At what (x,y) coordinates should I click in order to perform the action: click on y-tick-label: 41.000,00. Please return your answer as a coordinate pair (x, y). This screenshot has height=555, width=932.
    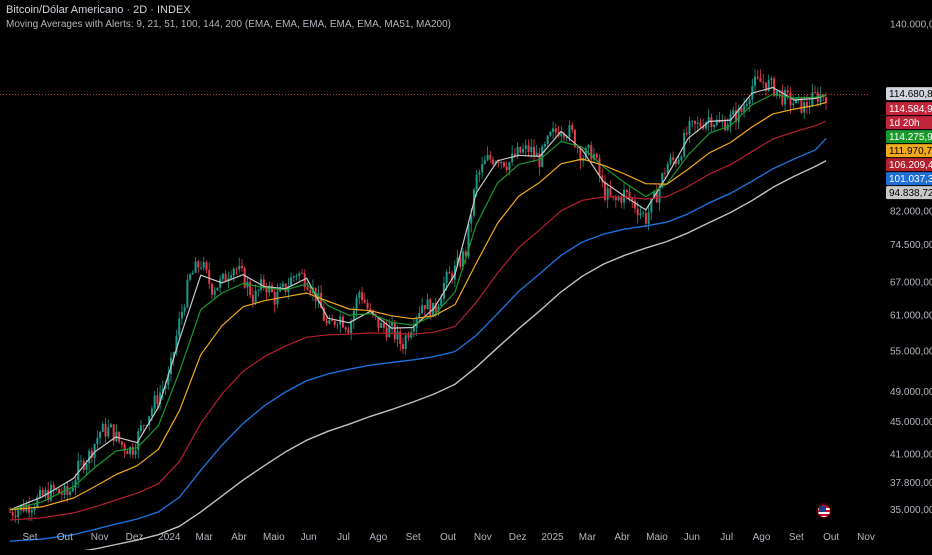
    Looking at the image, I should click on (911, 454).